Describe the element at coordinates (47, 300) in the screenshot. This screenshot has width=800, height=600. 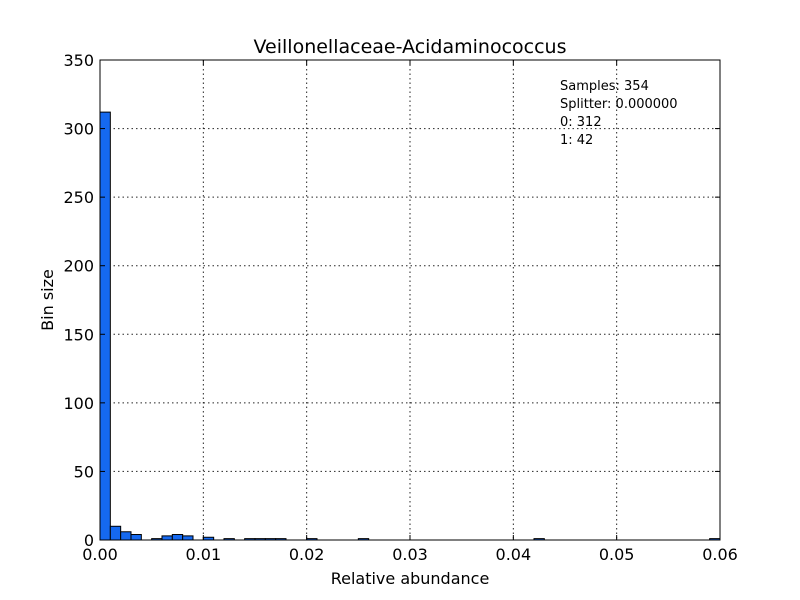
I see `y-axis-label: Bin size` at that location.